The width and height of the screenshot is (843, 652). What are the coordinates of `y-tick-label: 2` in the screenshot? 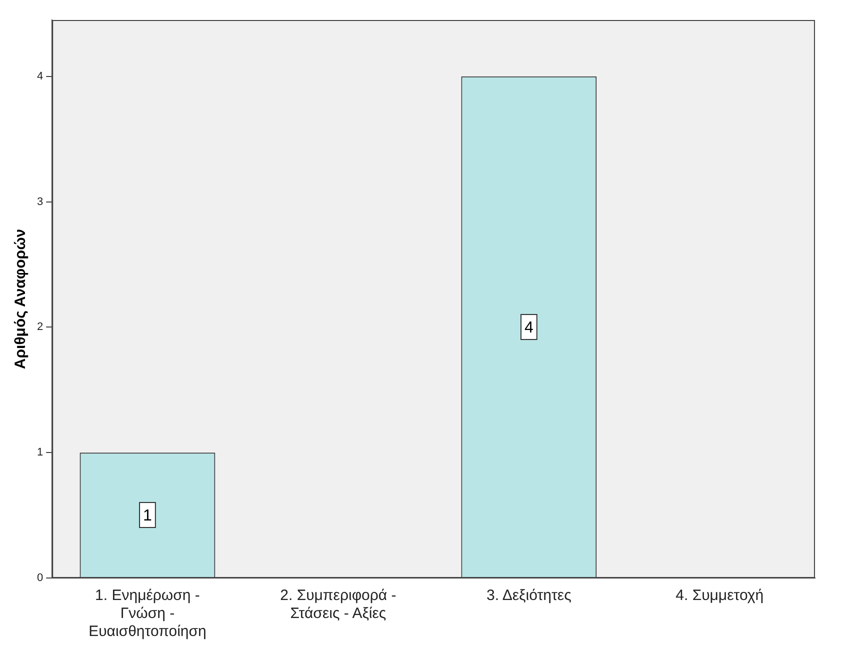 It's located at (40, 327).